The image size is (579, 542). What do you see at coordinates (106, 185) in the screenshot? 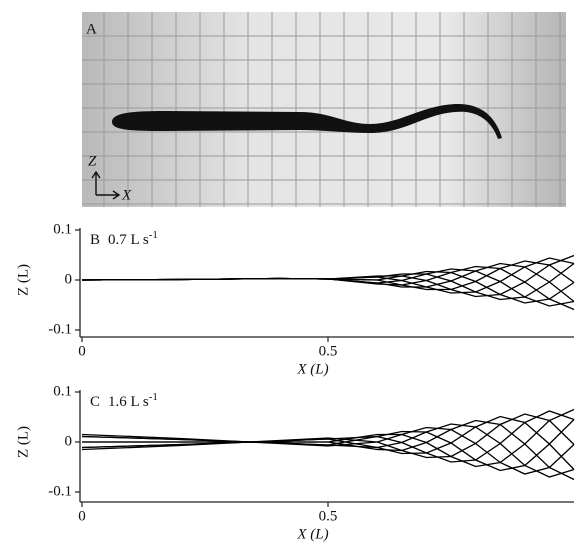
I see `axes-arrows` at bounding box center [106, 185].